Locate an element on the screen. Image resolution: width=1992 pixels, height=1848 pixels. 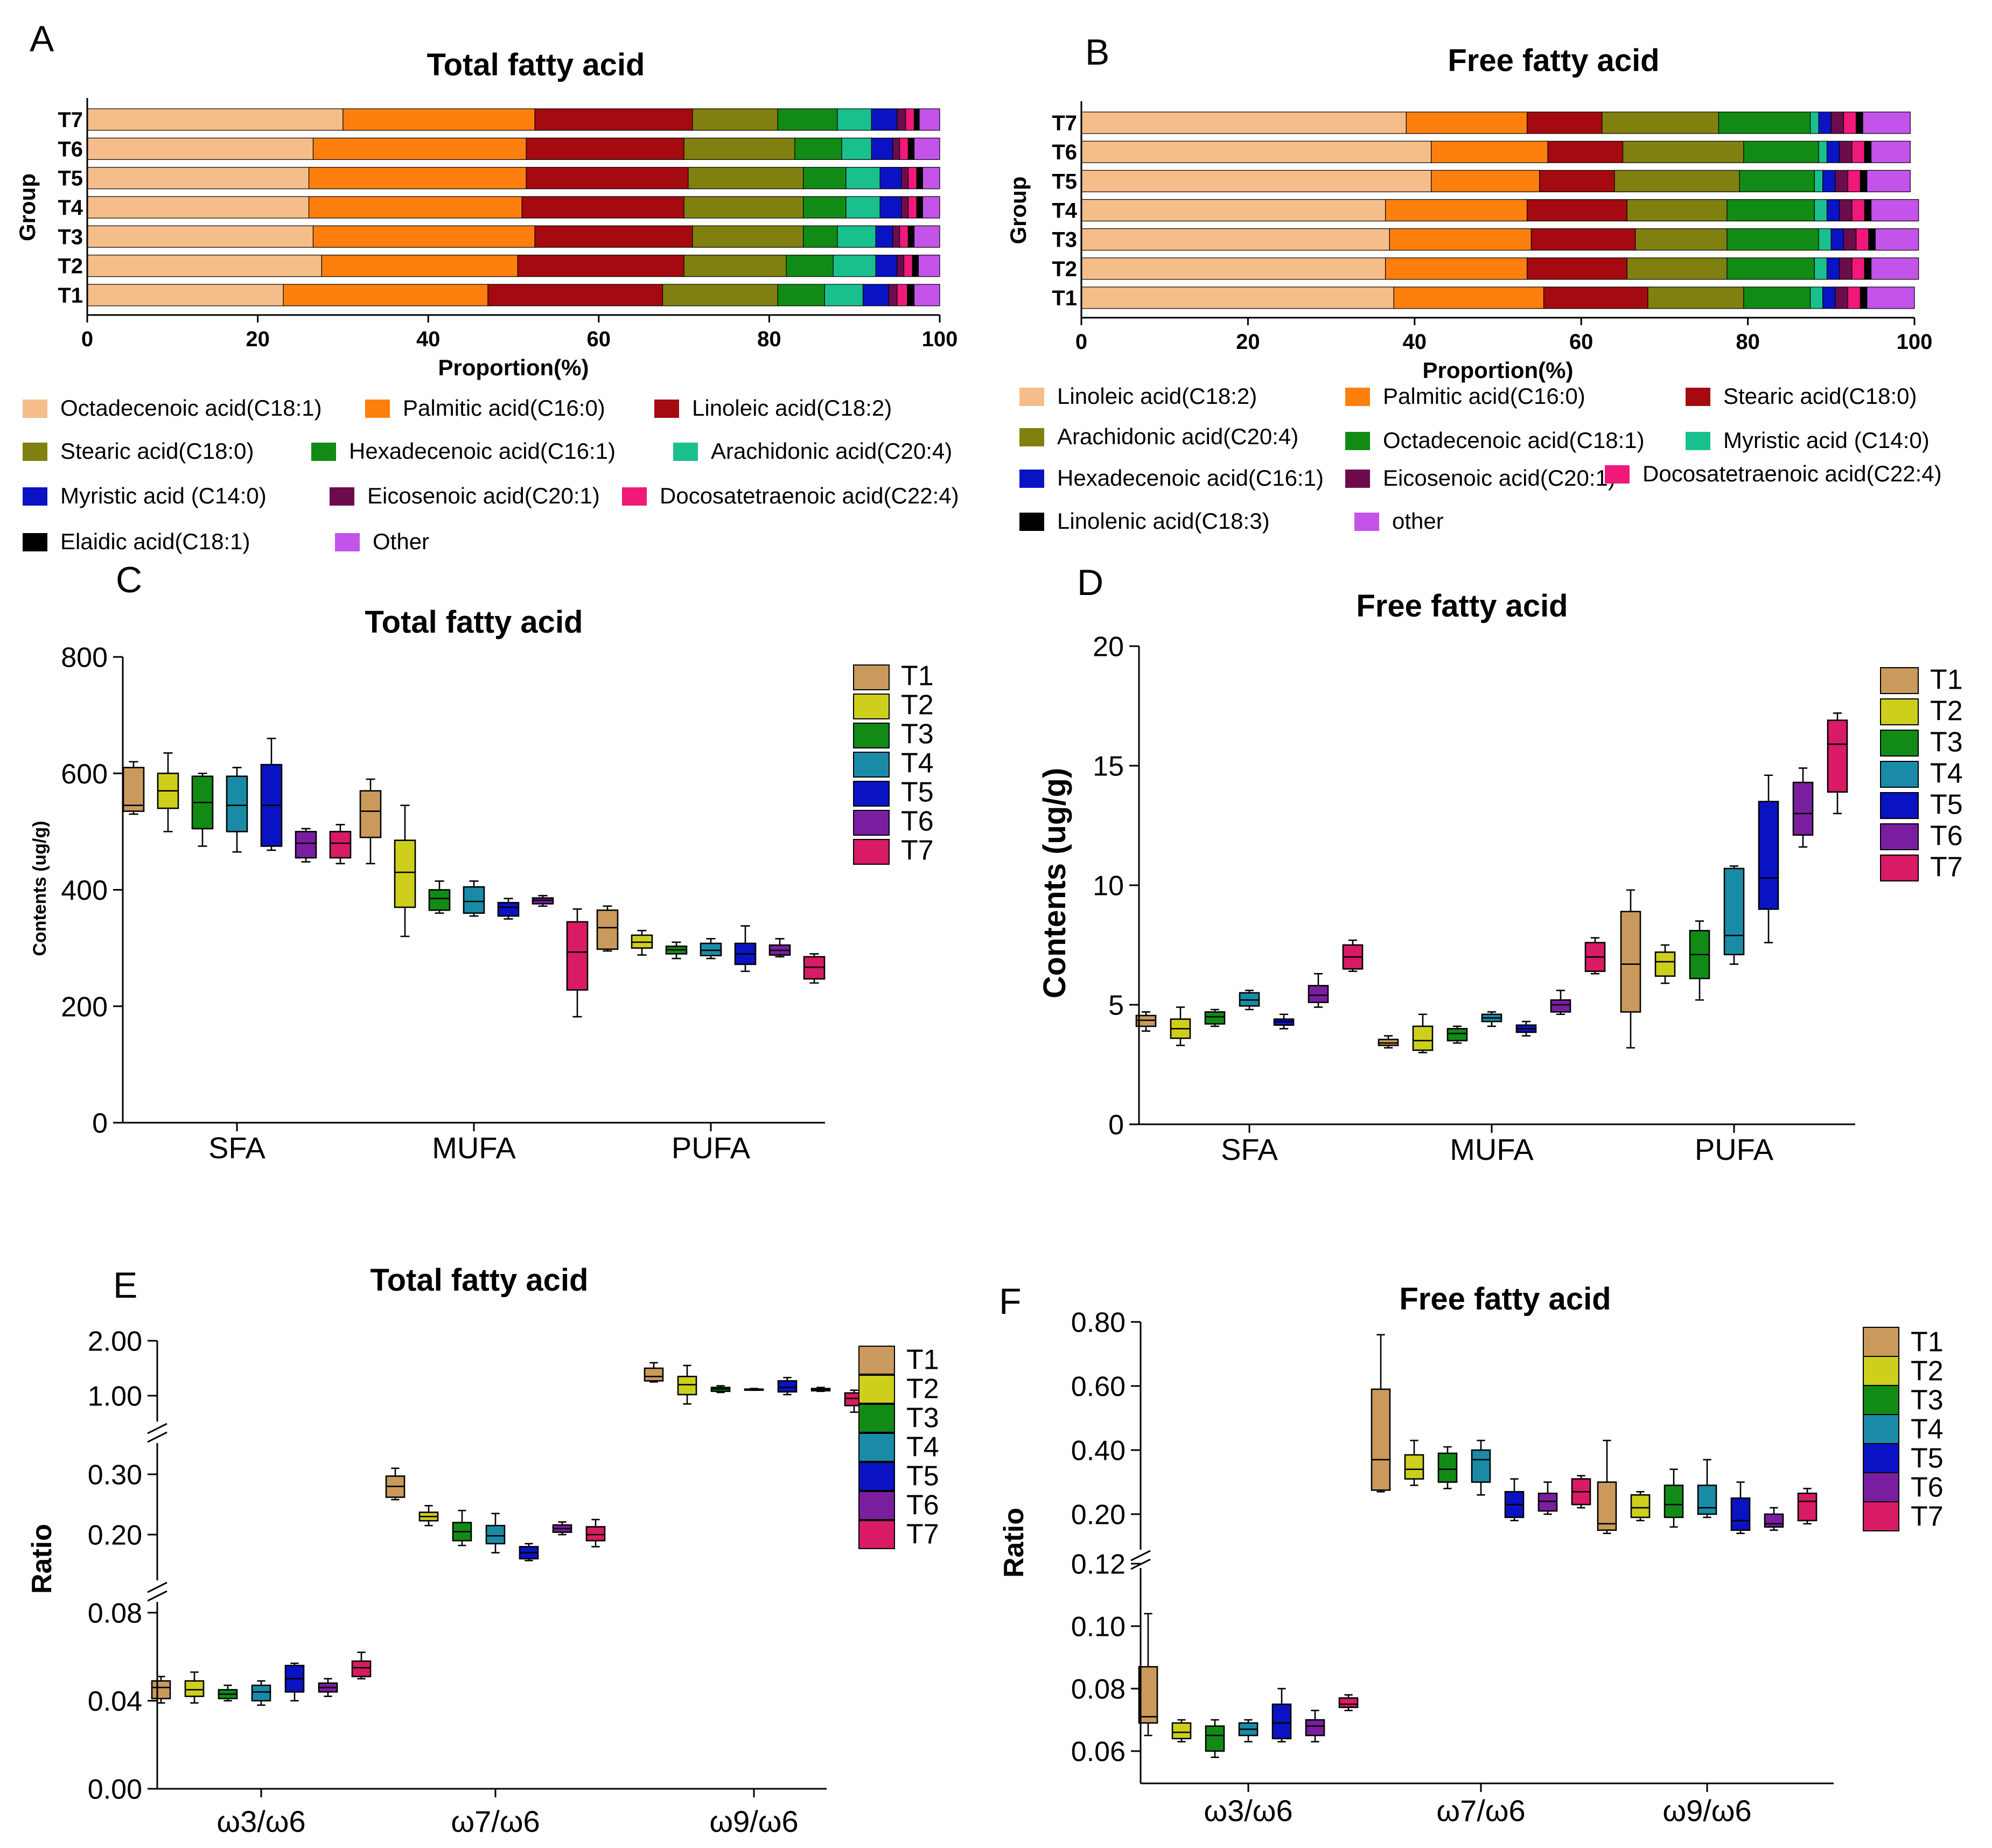
x-tick-label: 40 is located at coordinates (1415, 342).